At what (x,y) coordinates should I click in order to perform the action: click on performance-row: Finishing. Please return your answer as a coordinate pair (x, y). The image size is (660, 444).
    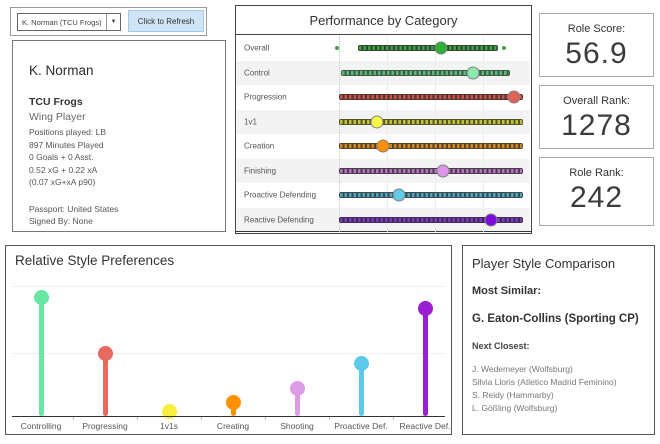
    Looking at the image, I should click on (383, 170).